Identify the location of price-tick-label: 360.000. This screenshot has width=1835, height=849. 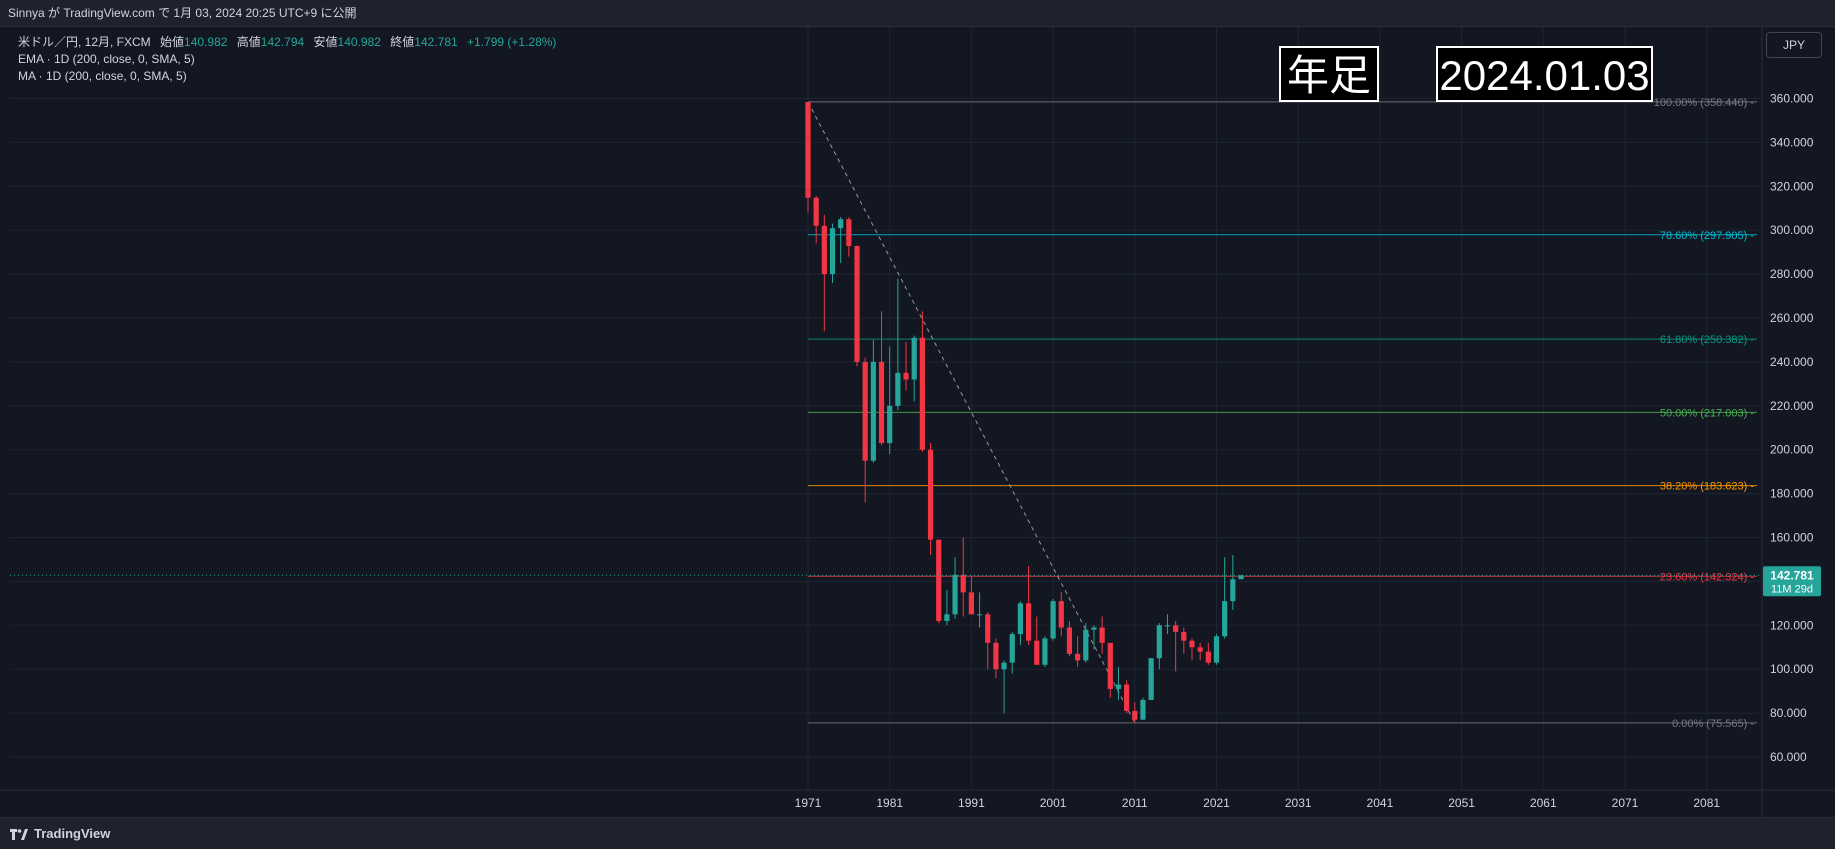
(1792, 99).